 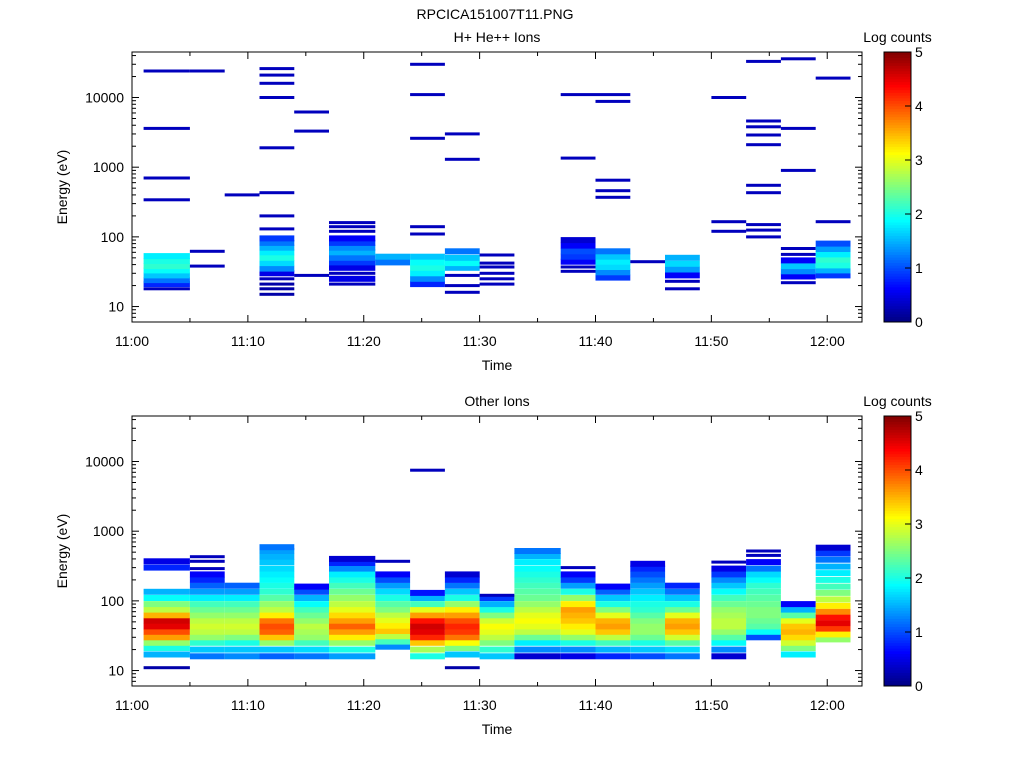 What do you see at coordinates (827, 341) in the screenshot?
I see `p0-x-tick-label-6: 12:00` at bounding box center [827, 341].